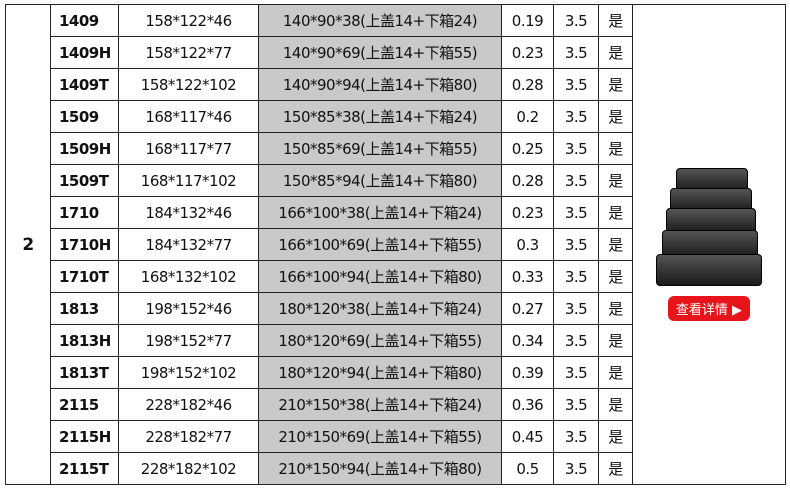 This screenshot has width=790, height=488. I want to click on cell-model: 1710T, so click(84, 276).